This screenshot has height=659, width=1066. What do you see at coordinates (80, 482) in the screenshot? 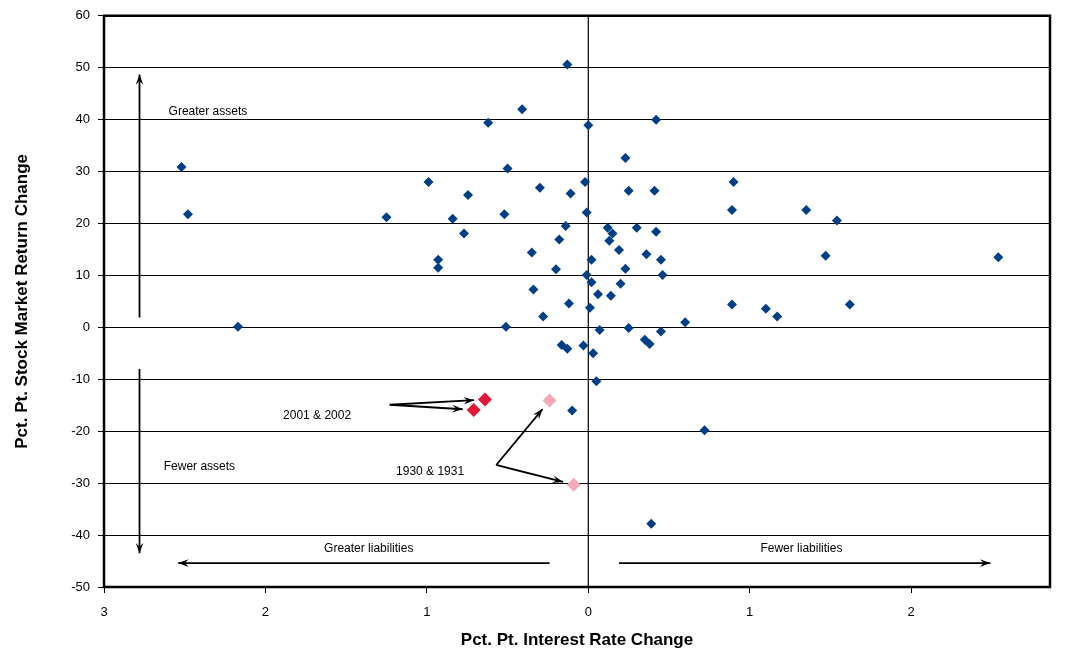
I see `y-tick-label: -30` at bounding box center [80, 482].